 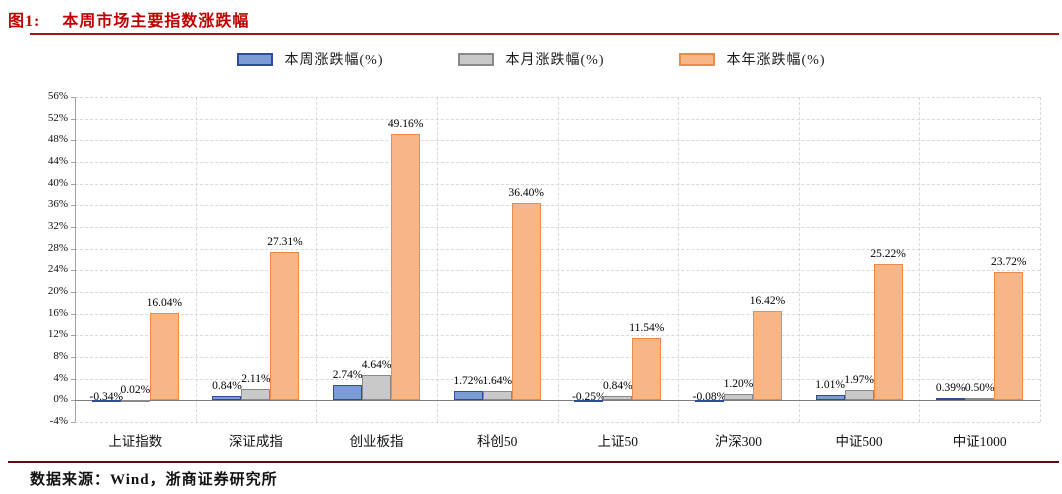 What do you see at coordinates (767, 301) in the screenshot?
I see `bar-value-label: 16.42%` at bounding box center [767, 301].